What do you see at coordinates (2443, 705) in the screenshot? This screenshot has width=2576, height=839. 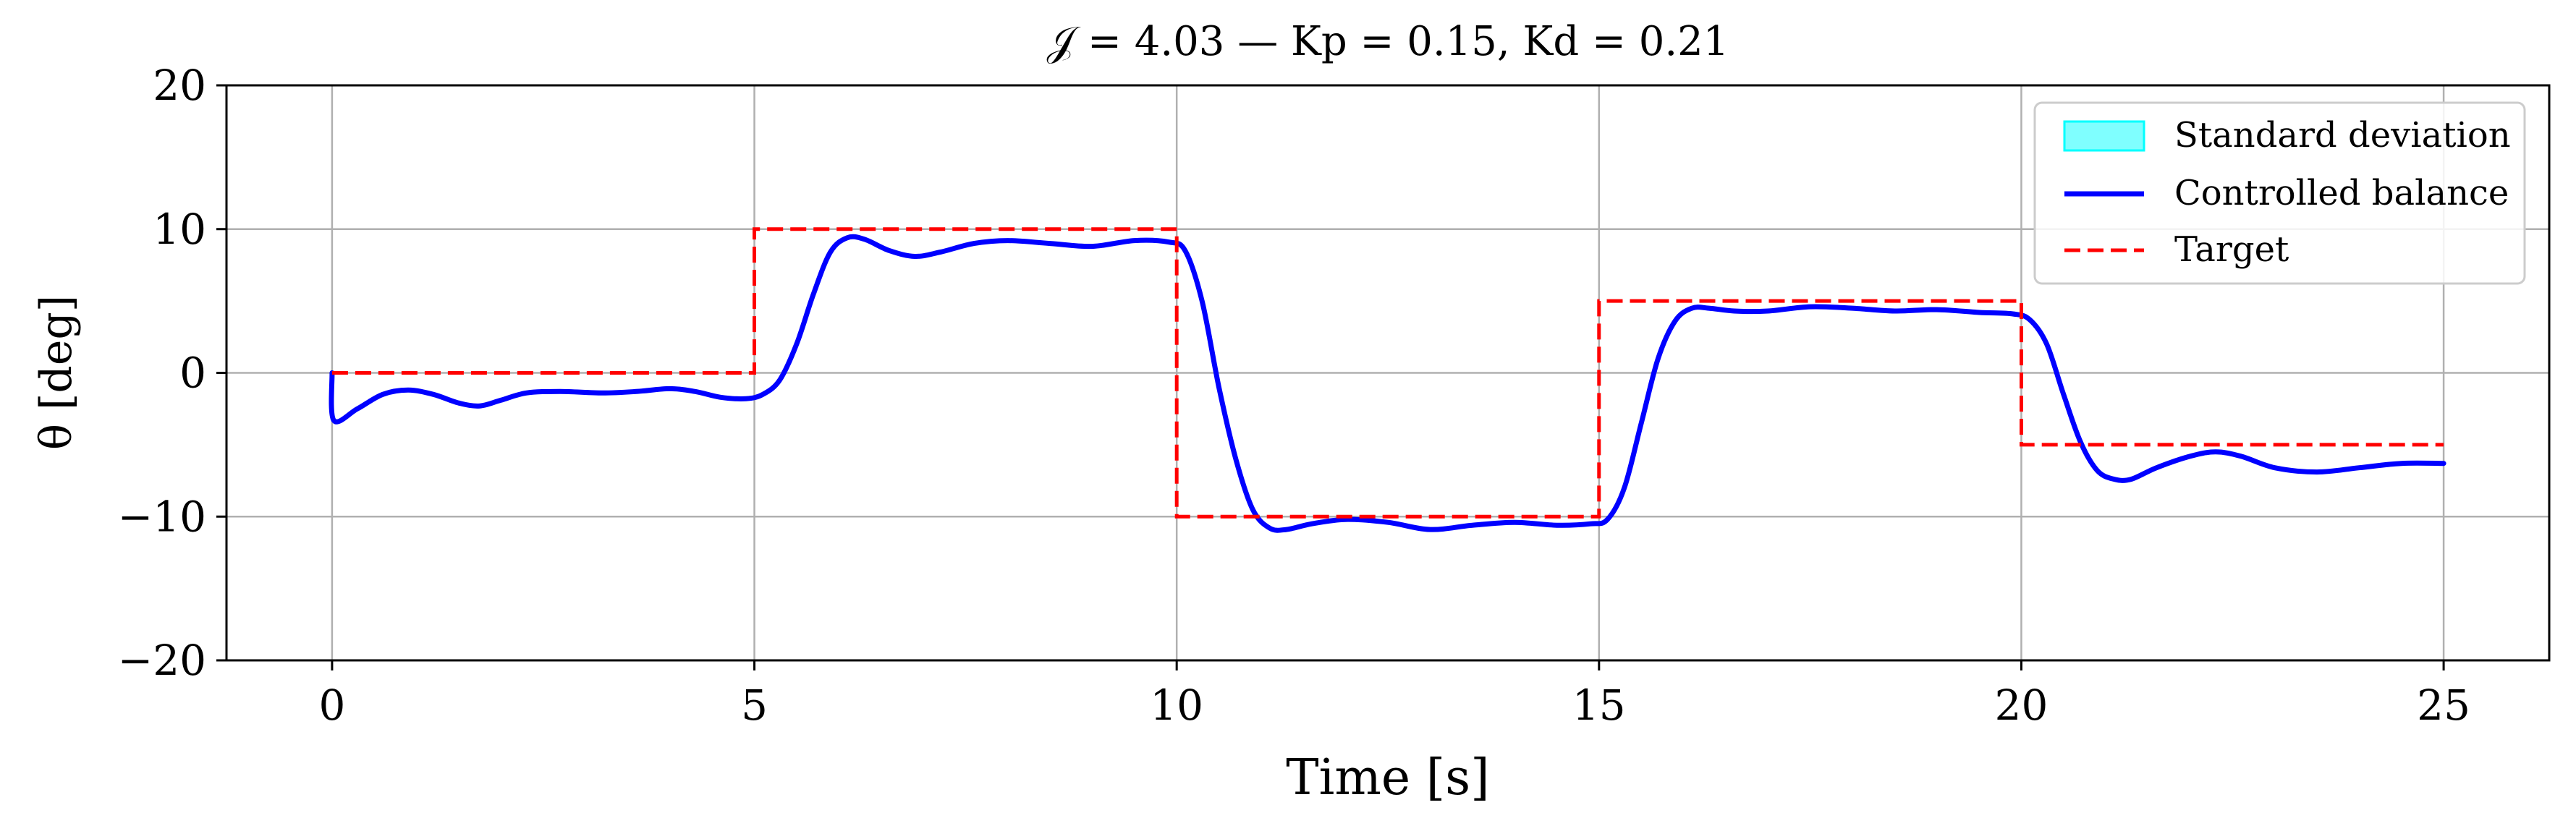 I see `x-tick-label: 25` at bounding box center [2443, 705].